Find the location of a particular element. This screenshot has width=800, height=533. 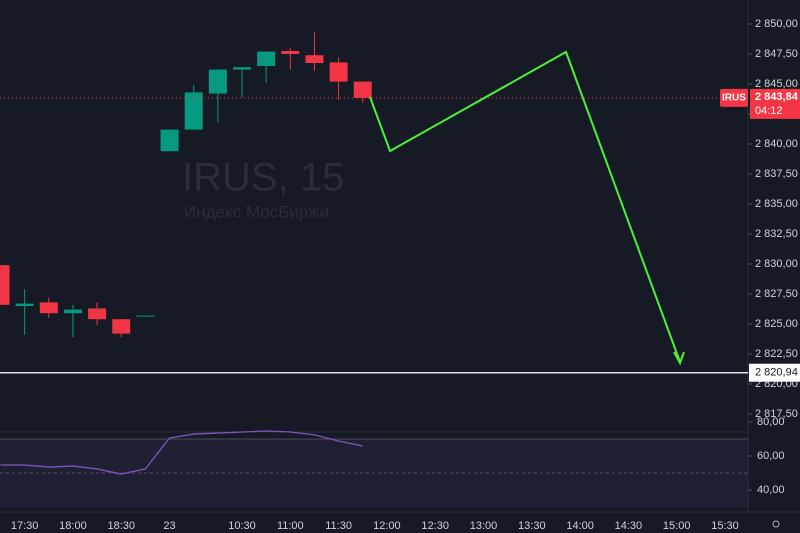

x-tick-label: 15:30 is located at coordinates (725, 526).